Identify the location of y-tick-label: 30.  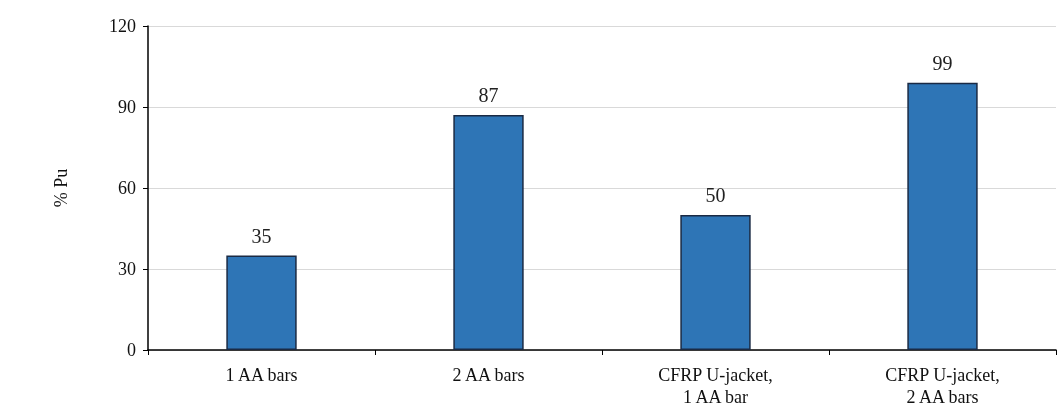
(127, 269).